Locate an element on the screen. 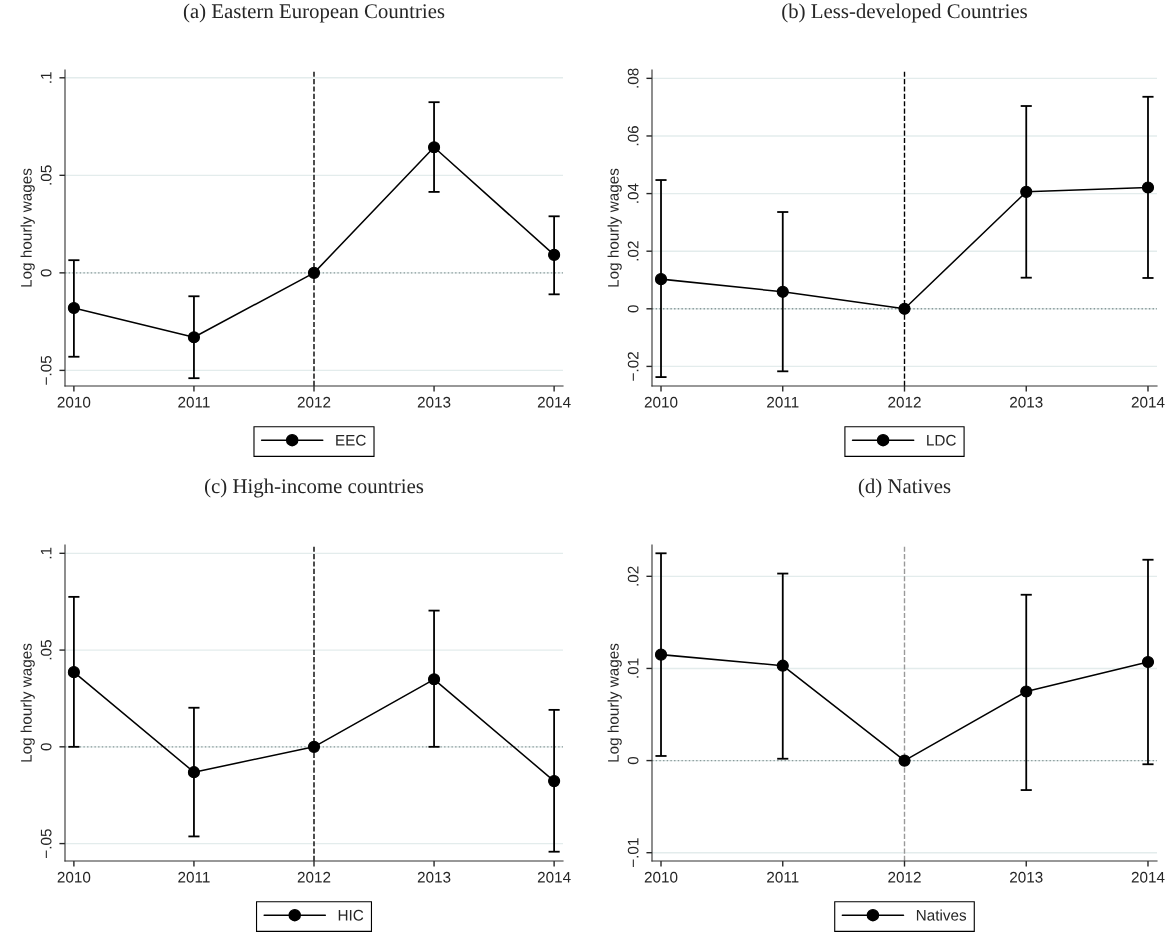  chart-title: (a) Eastern European Countries is located at coordinates (314, 13).